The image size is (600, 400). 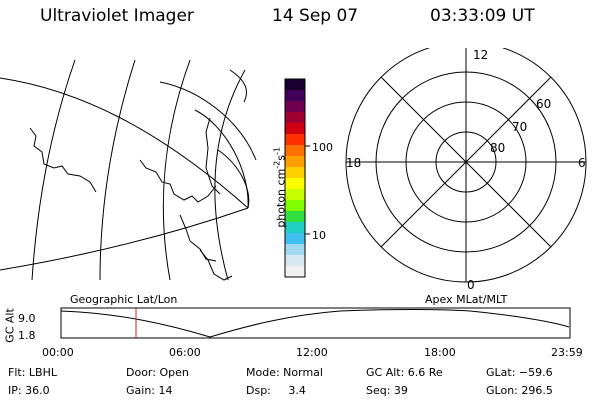 I want to click on altitude-curve, so click(x=315, y=323).